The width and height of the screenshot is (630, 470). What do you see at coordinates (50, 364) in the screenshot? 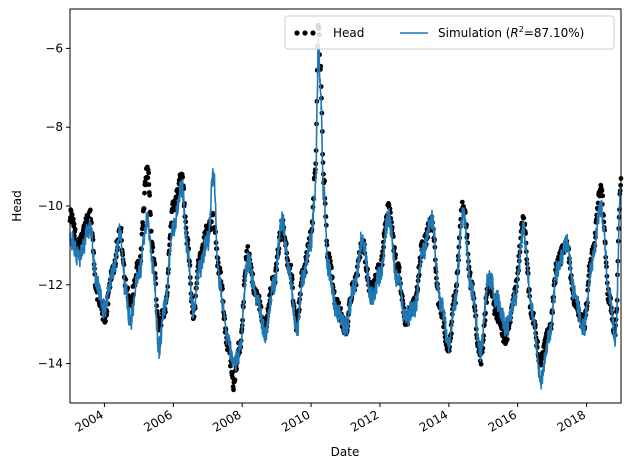
I see `y-tick-label: −14` at bounding box center [50, 364].